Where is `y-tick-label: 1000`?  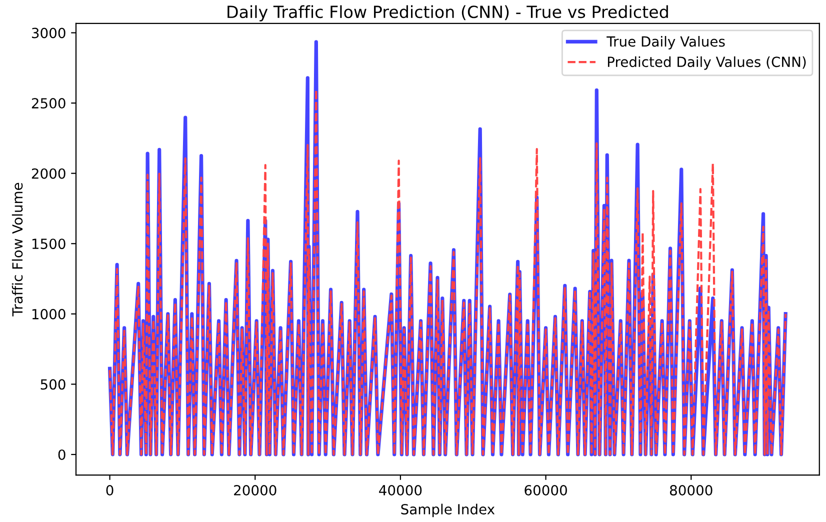
y-tick-label: 1000 is located at coordinates (49, 314).